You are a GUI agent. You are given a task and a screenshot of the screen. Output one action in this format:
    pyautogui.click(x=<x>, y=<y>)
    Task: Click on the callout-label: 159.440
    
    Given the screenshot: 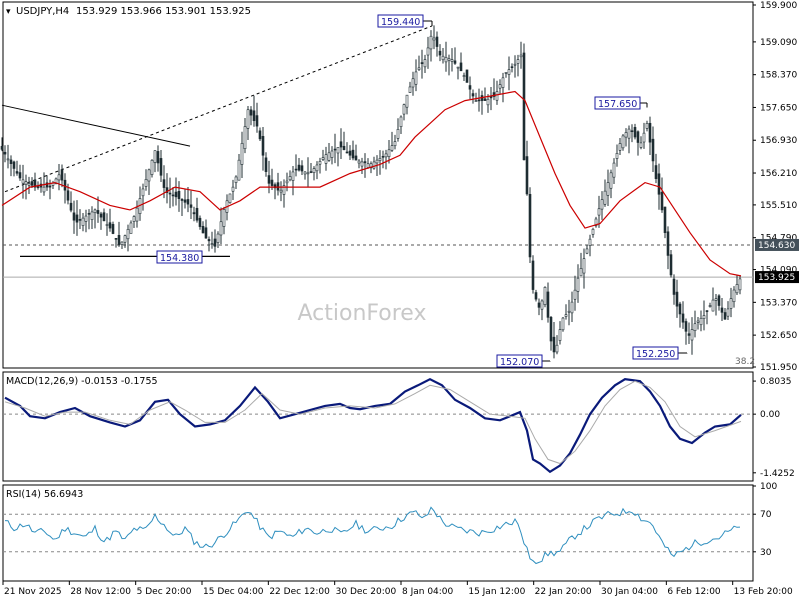 What is the action you would take?
    pyautogui.click(x=400, y=22)
    